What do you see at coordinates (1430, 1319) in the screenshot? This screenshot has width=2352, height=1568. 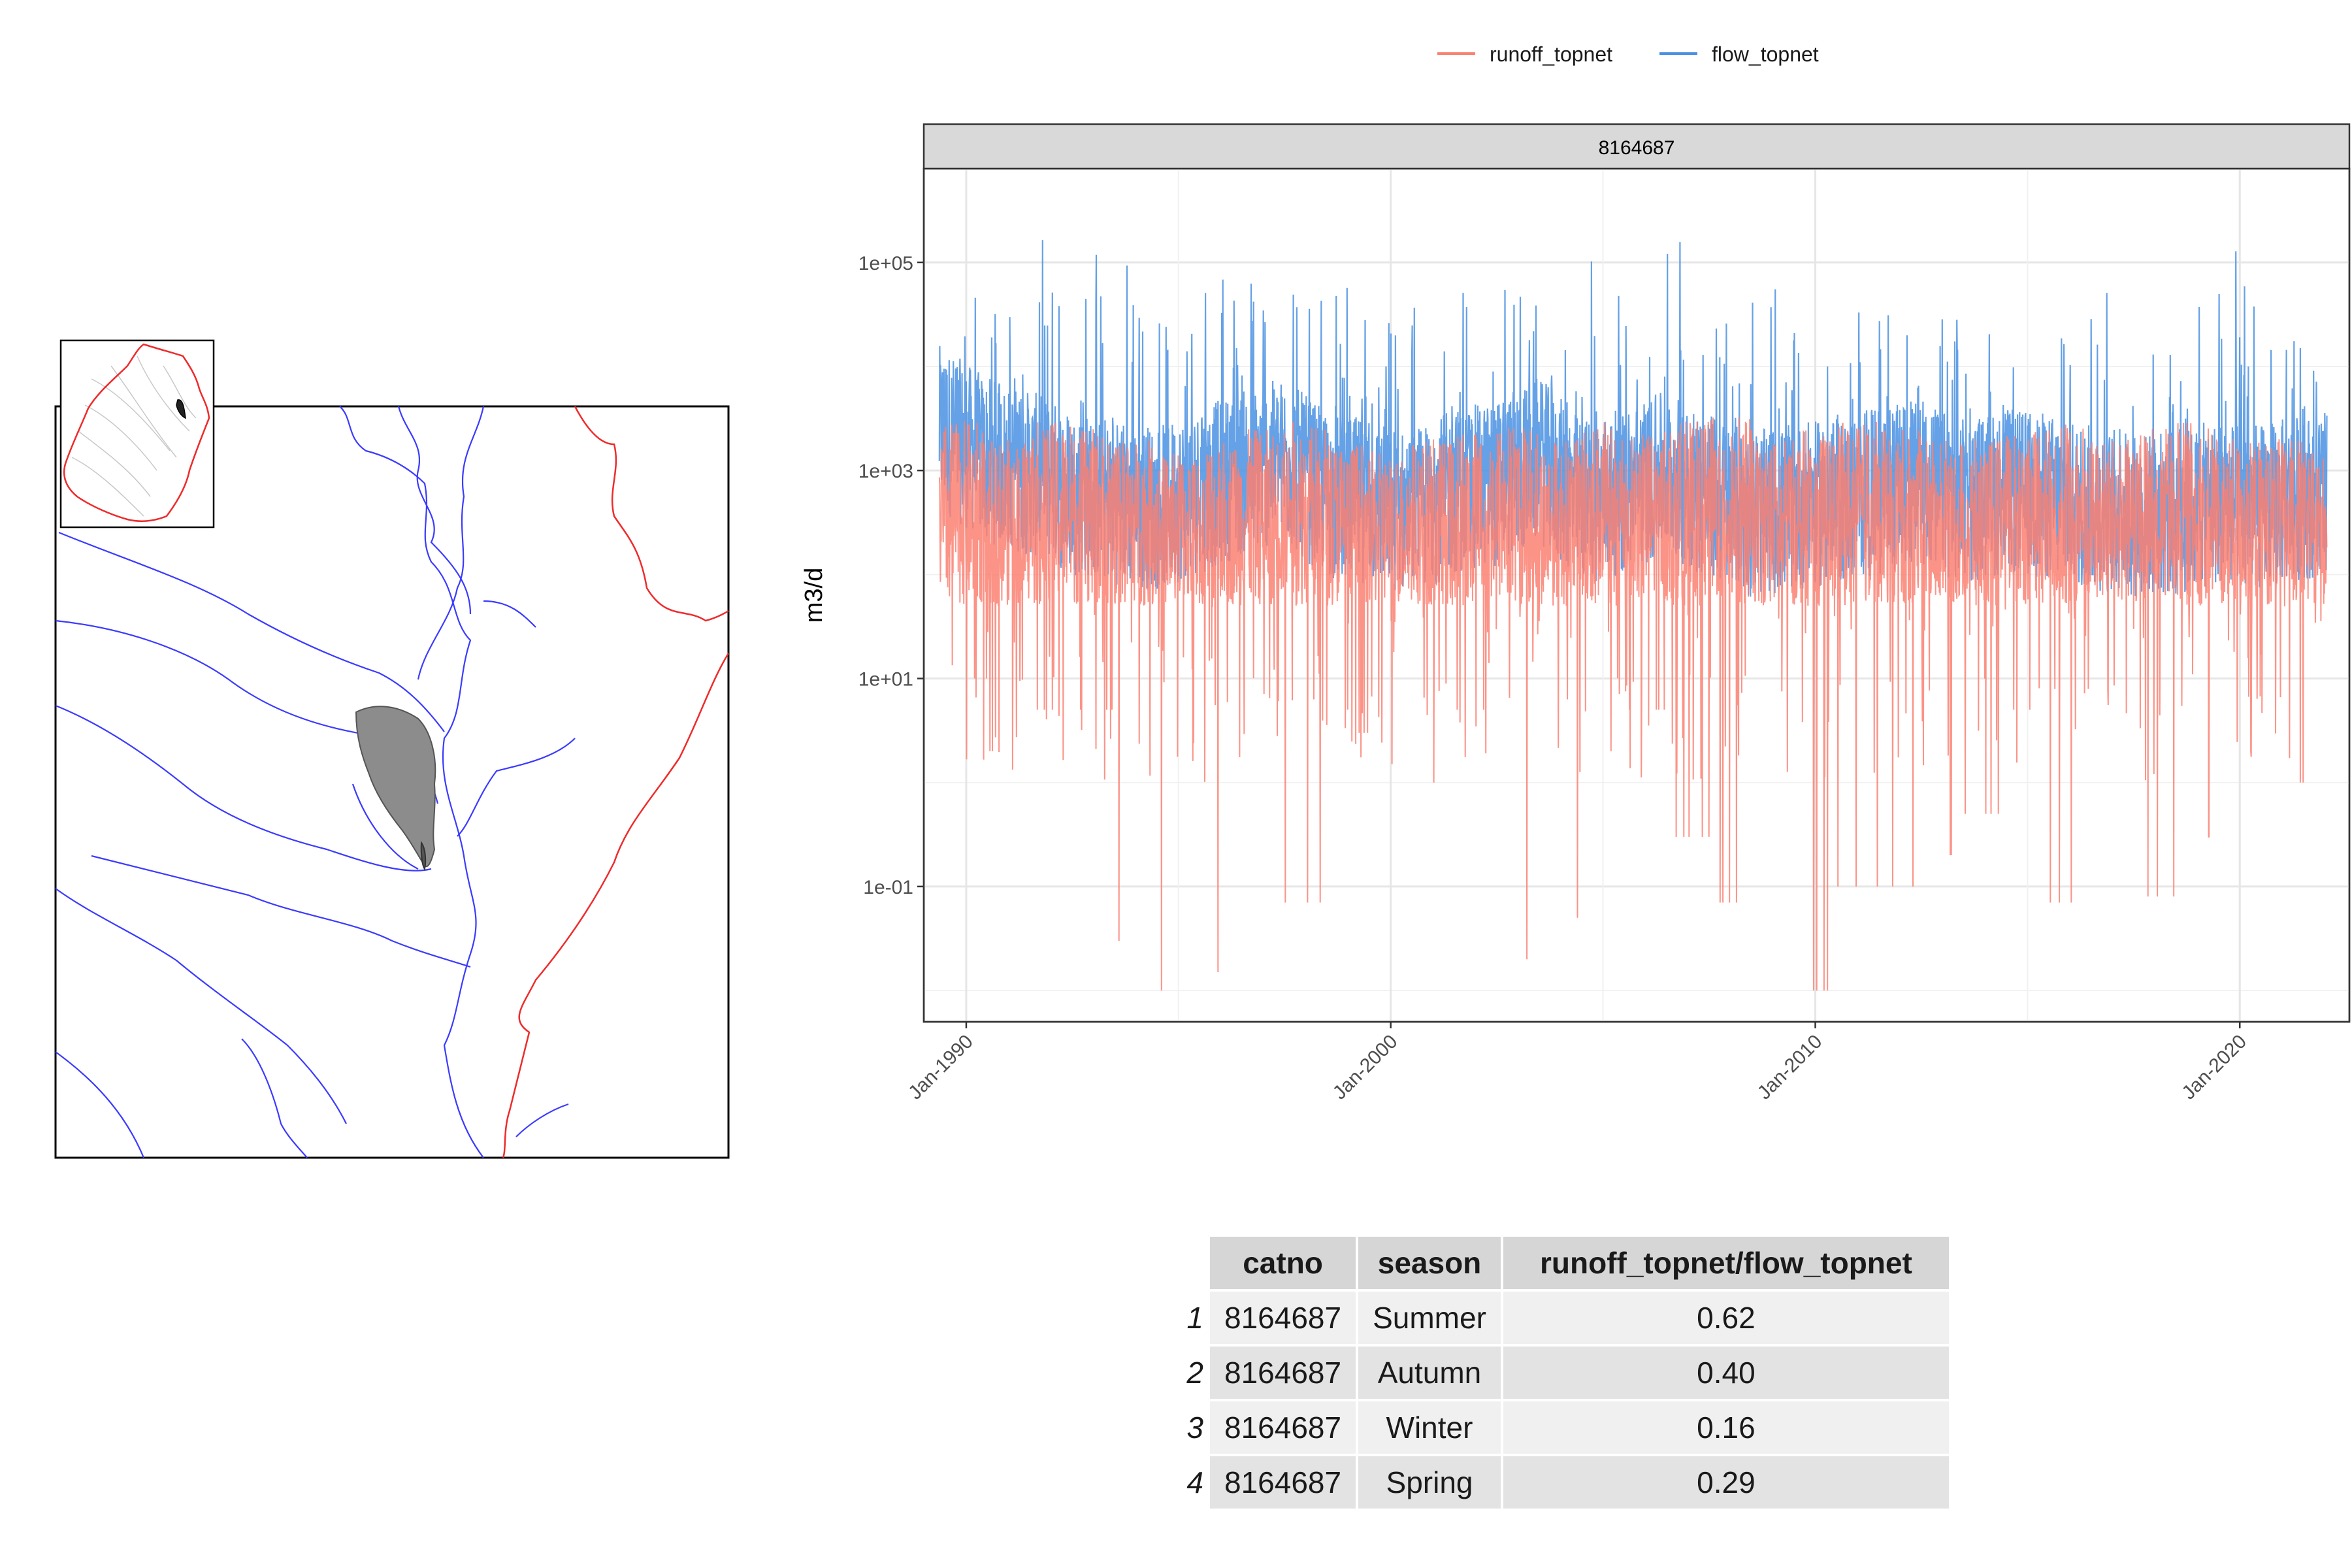 I see `cell-season: Summer` at bounding box center [1430, 1319].